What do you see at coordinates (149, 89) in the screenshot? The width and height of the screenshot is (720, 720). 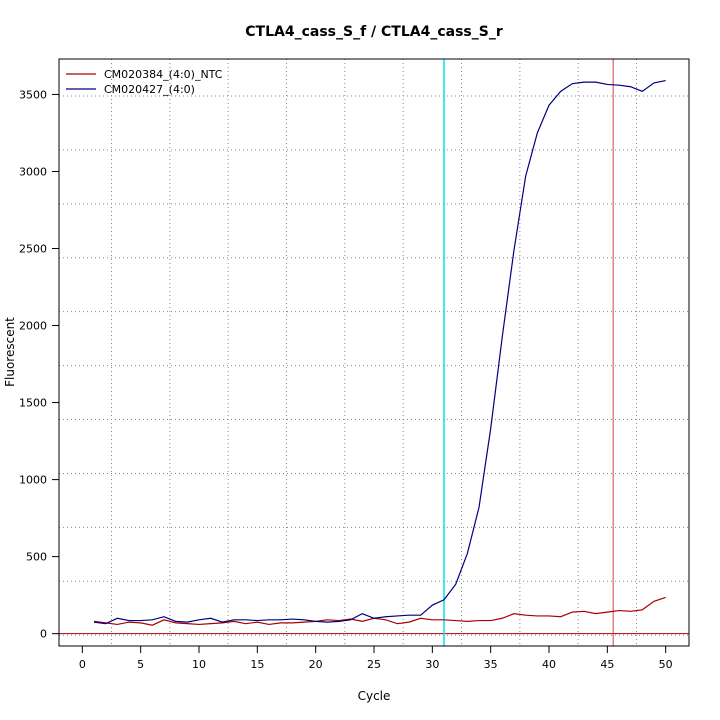 I see `legend-label-2: CM020427_(4:0)` at bounding box center [149, 89].